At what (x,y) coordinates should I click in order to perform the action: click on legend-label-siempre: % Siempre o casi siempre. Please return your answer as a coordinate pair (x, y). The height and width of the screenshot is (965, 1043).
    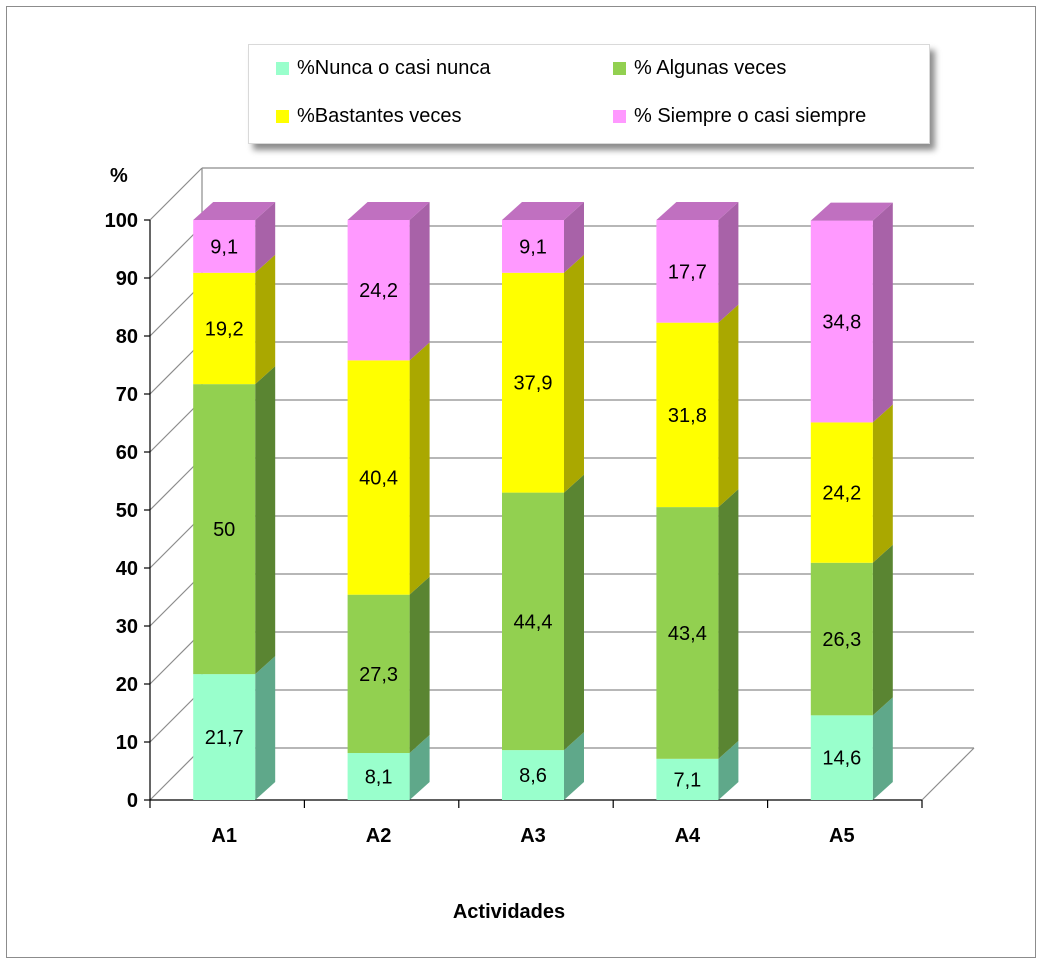
    Looking at the image, I should click on (750, 116).